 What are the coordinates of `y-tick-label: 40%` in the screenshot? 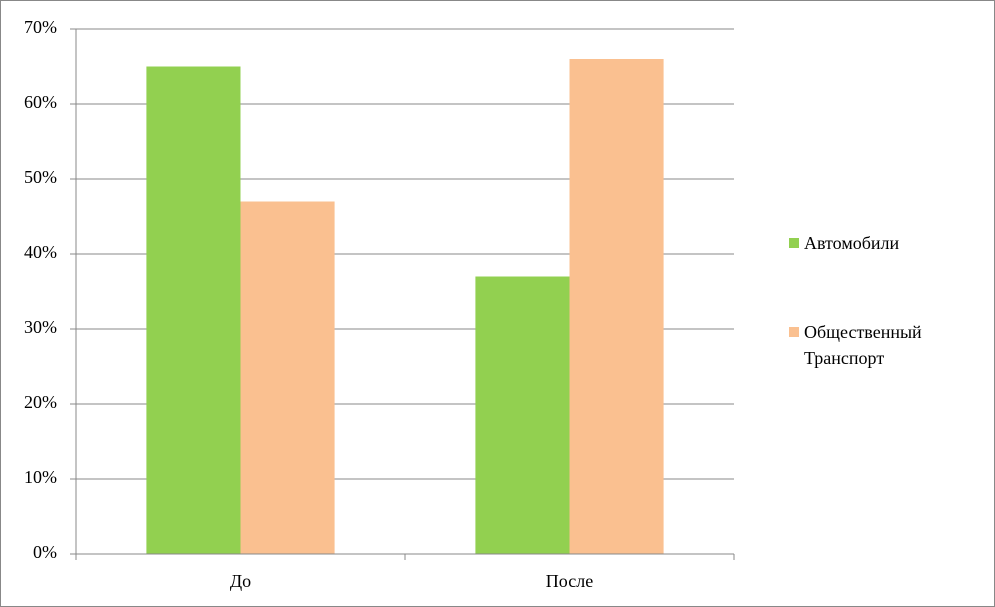 It's located at (40, 252).